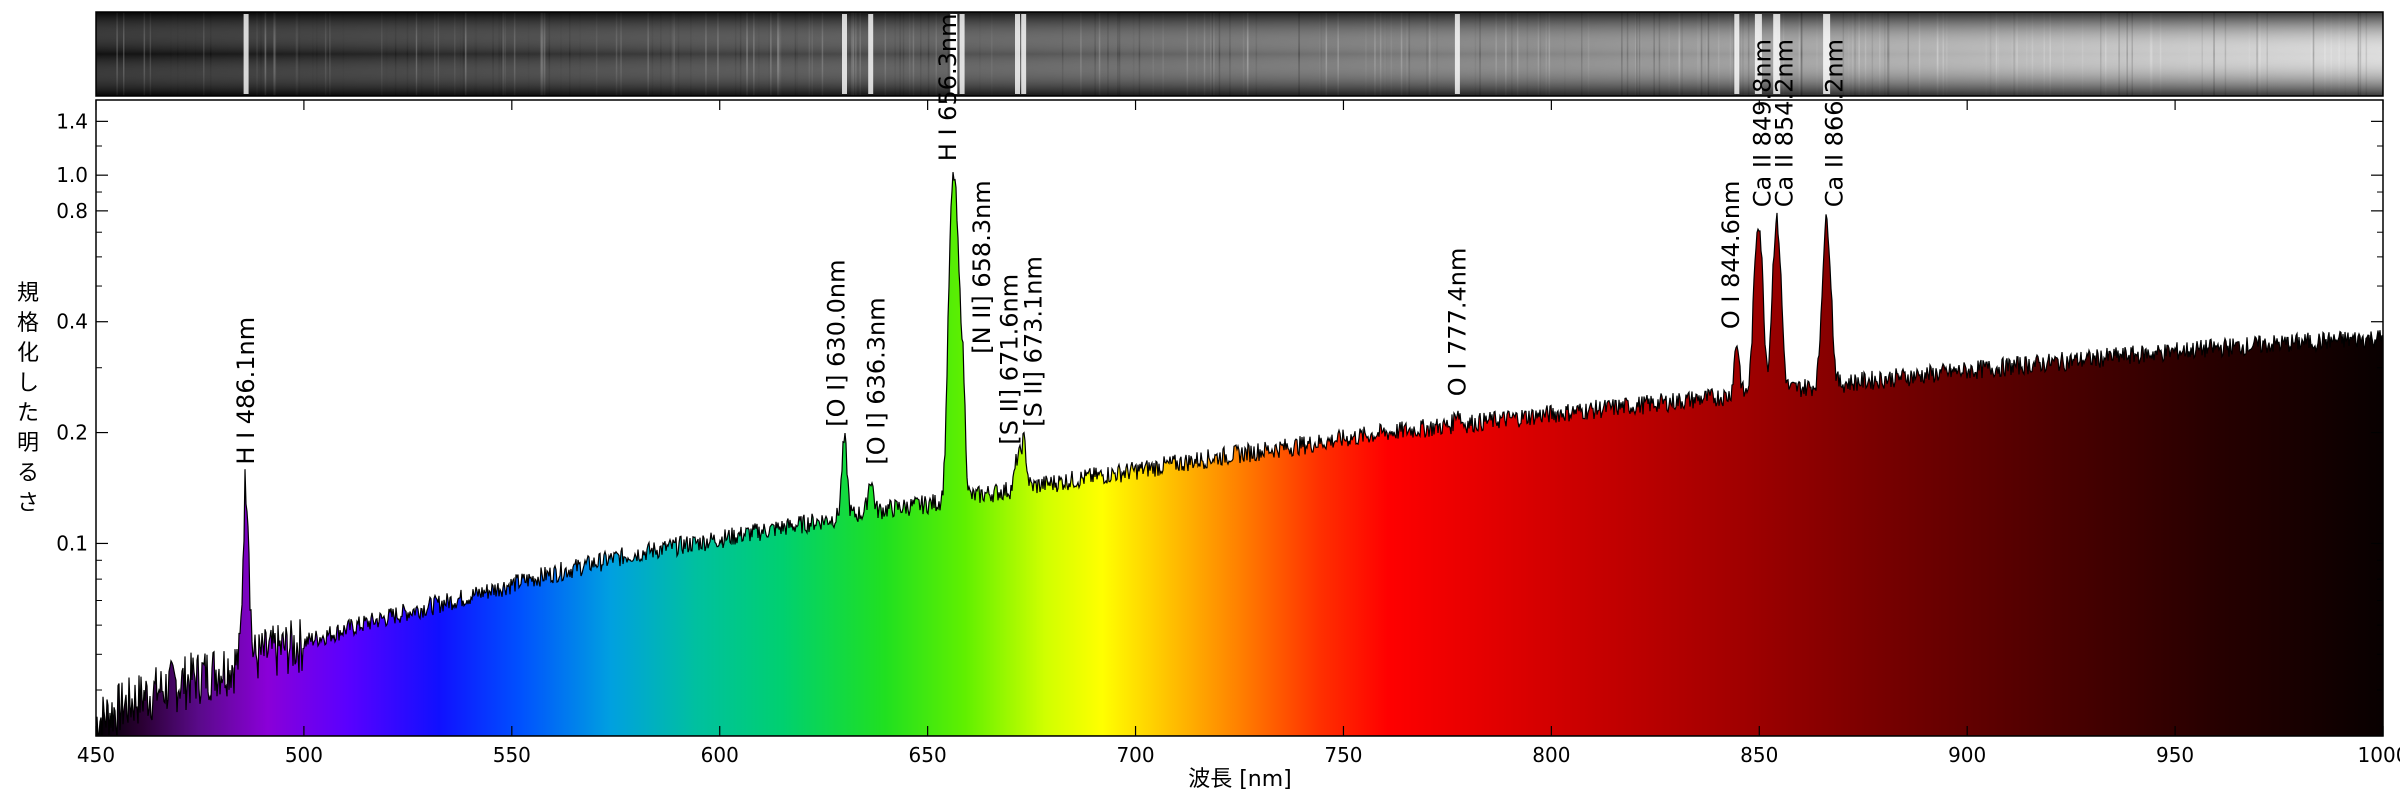 Image resolution: width=2400 pixels, height=804 pixels. I want to click on x-tick-label: 800, so click(1551, 755).